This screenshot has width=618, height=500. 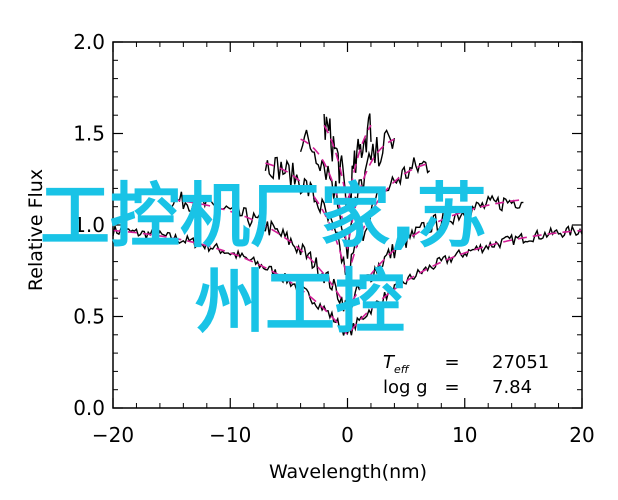 What do you see at coordinates (466, 364) in the screenshot?
I see `teff-annotation: Teff = 27051` at bounding box center [466, 364].